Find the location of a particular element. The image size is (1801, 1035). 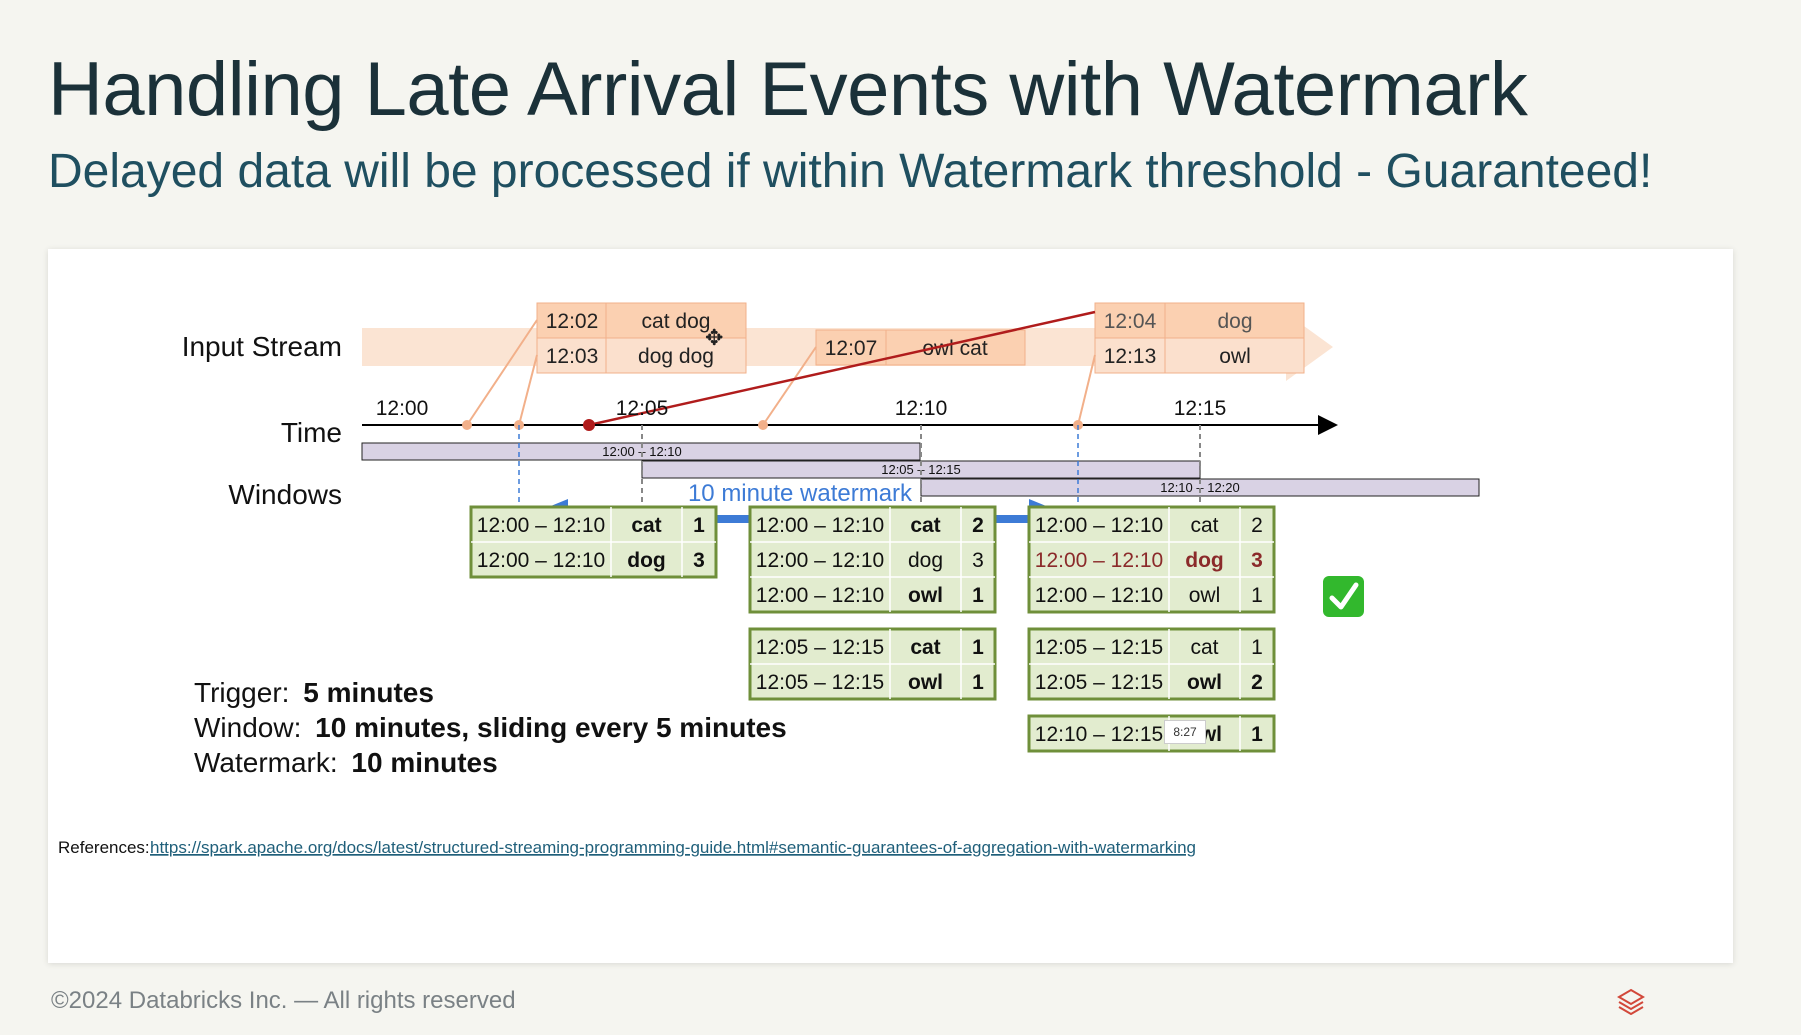

references-label: References: is located at coordinates (104, 847).